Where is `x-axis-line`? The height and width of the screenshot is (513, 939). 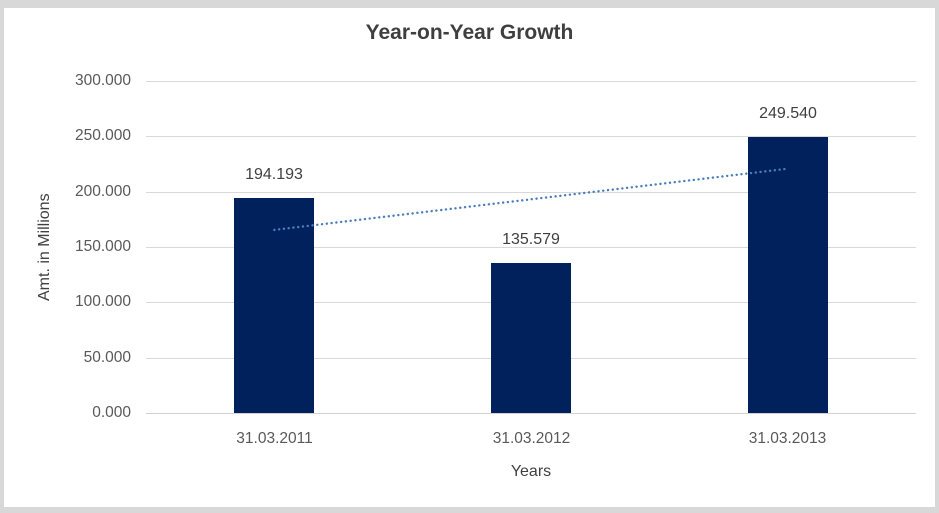
x-axis-line is located at coordinates (531, 413).